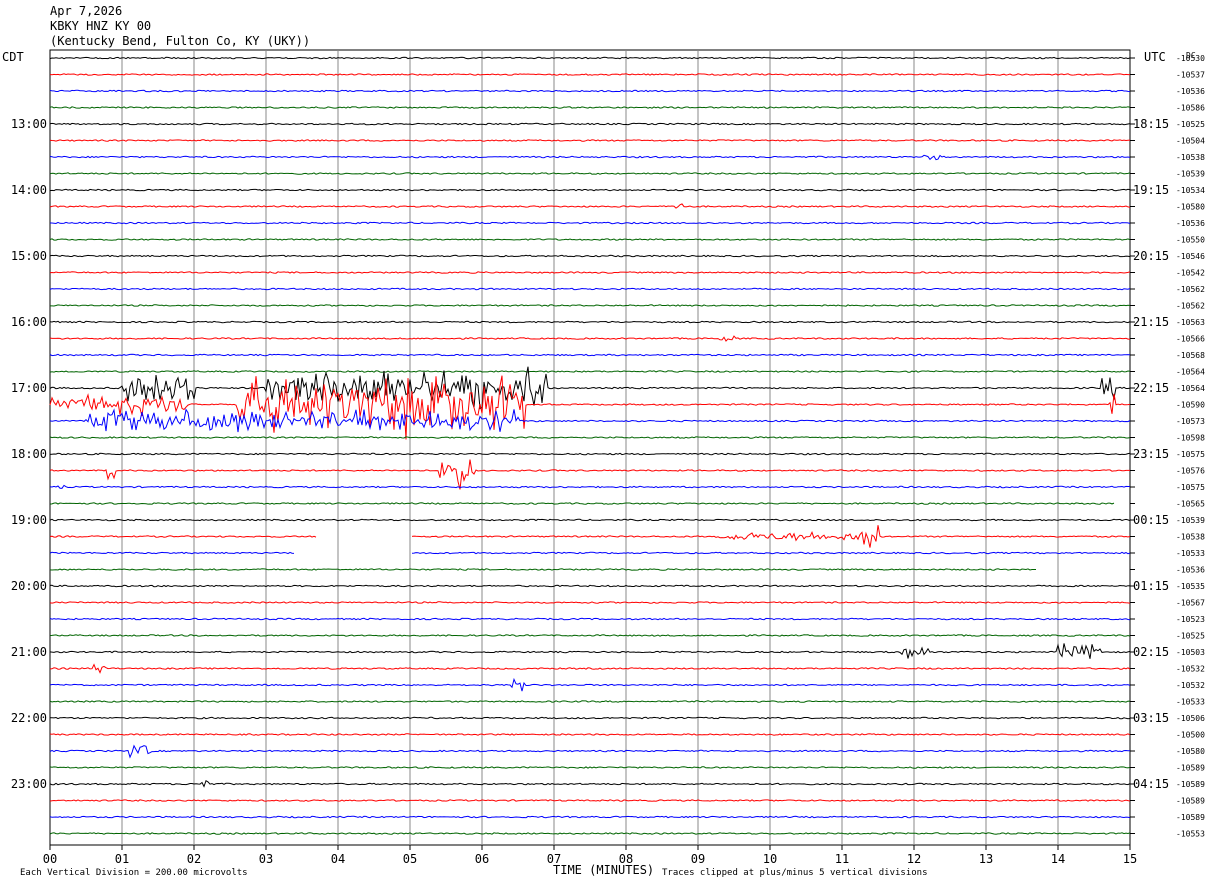 The image size is (1210, 886). What do you see at coordinates (29, 718) in the screenshot?
I see `cdt-hour-label: 22:00` at bounding box center [29, 718].